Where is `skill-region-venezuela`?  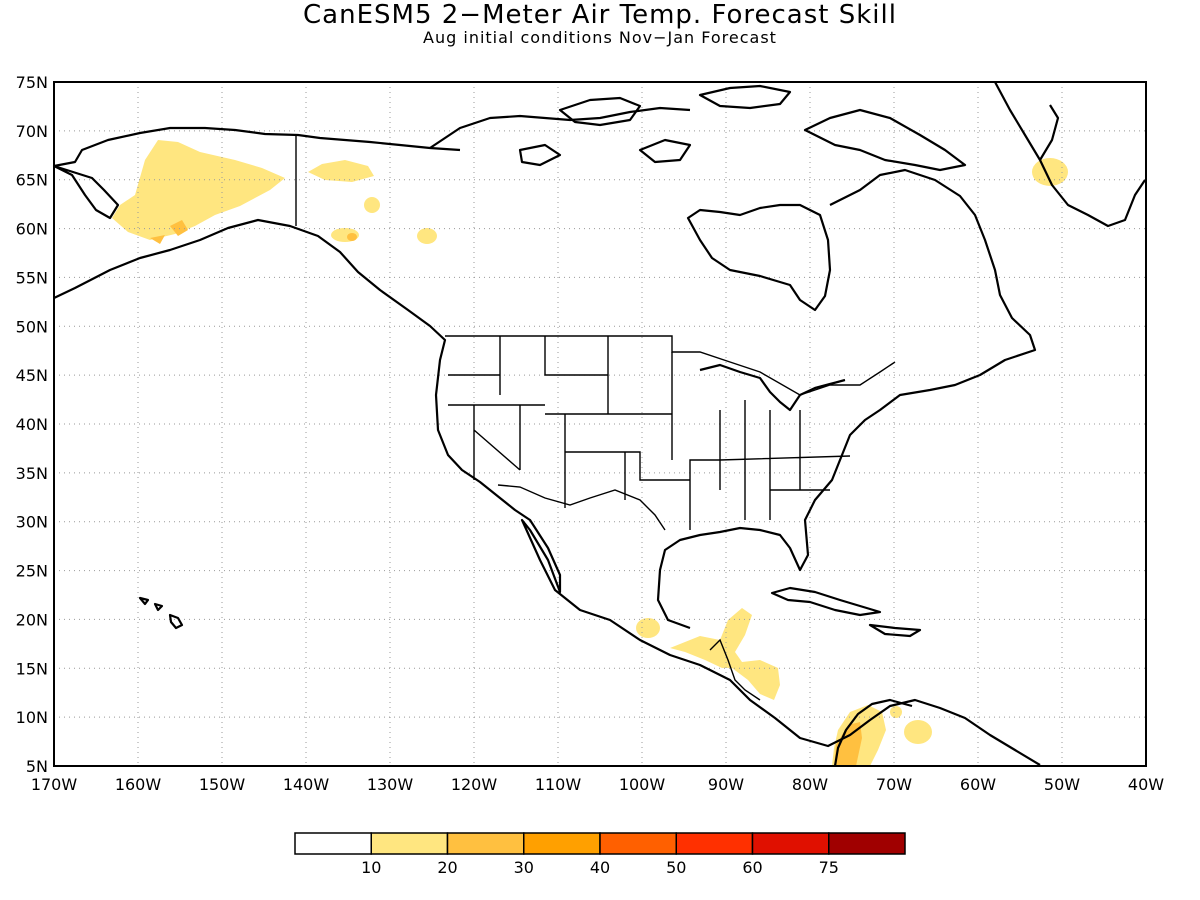
skill-region-venezuela is located at coordinates (918, 732).